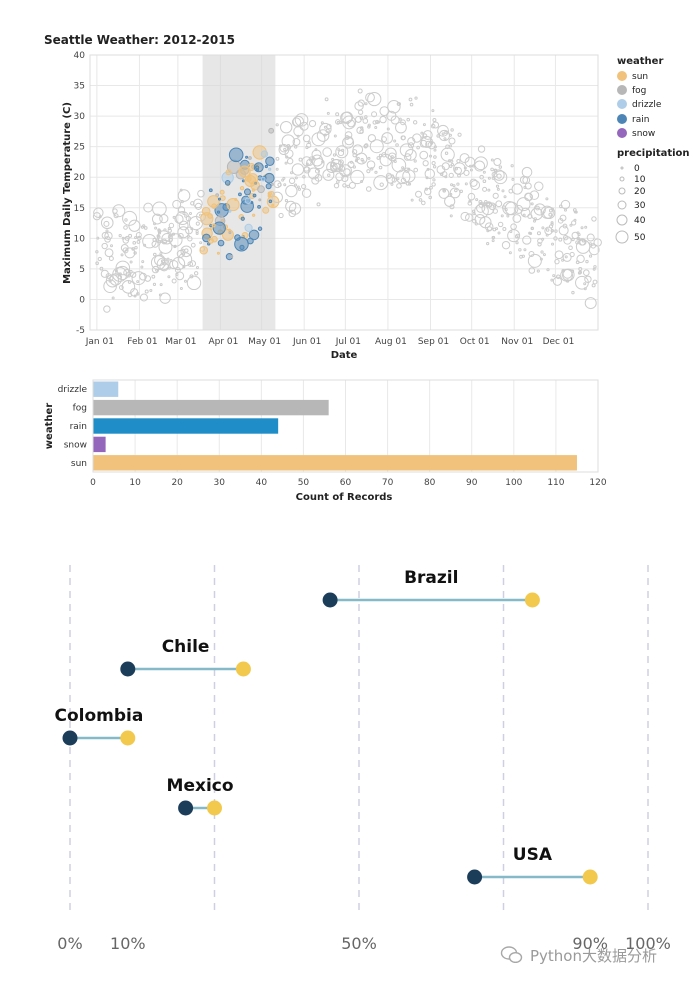 This screenshot has height=985, width=695. Describe the element at coordinates (640, 192) in the screenshot. I see `legend-size-label-20: 20` at that location.